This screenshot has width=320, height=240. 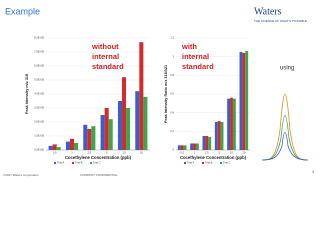 What do you see at coordinates (22, 11) in the screenshot?
I see `slide-title: Example` at bounding box center [22, 11].